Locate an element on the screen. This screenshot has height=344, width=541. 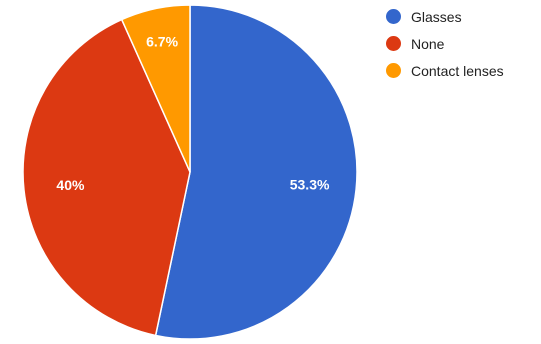
legend-label-glasses: Glasses is located at coordinates (436, 16).